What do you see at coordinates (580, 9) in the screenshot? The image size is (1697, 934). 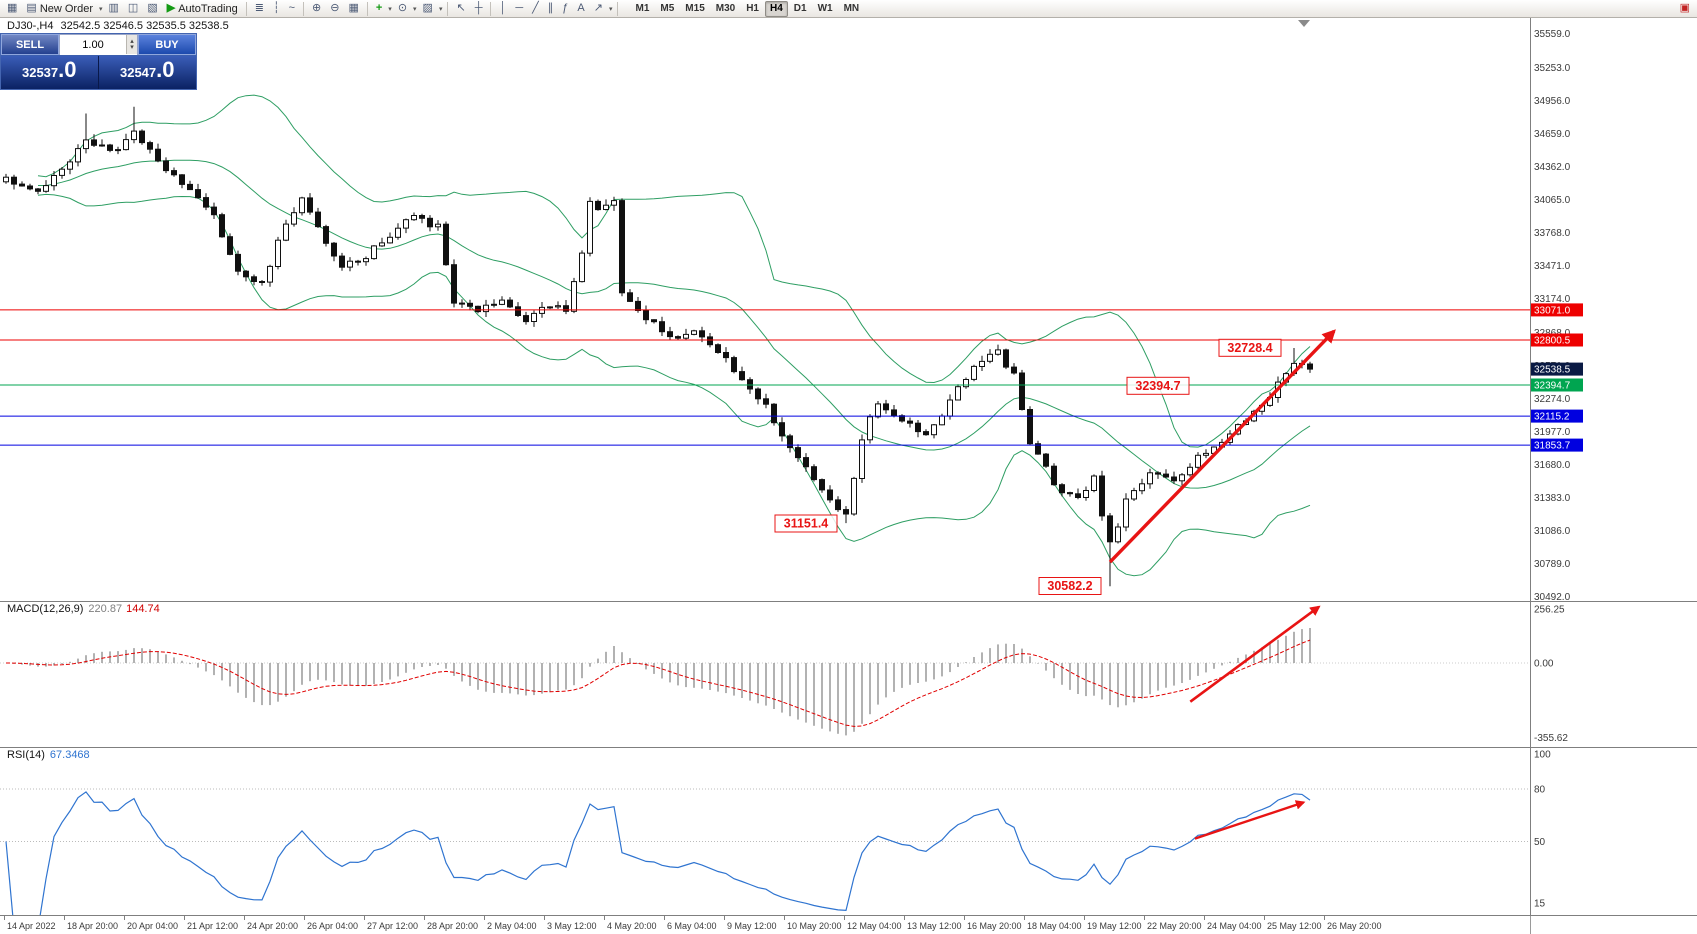 I see `text-label-icon: A` at bounding box center [580, 9].